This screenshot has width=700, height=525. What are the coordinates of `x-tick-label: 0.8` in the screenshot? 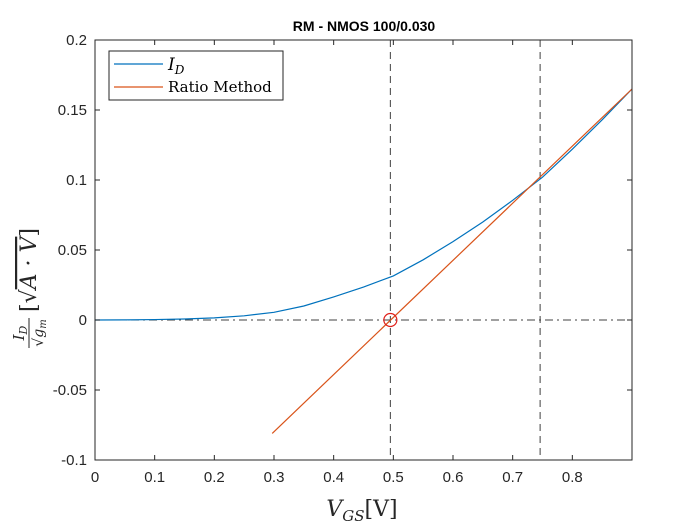 It's located at (572, 477).